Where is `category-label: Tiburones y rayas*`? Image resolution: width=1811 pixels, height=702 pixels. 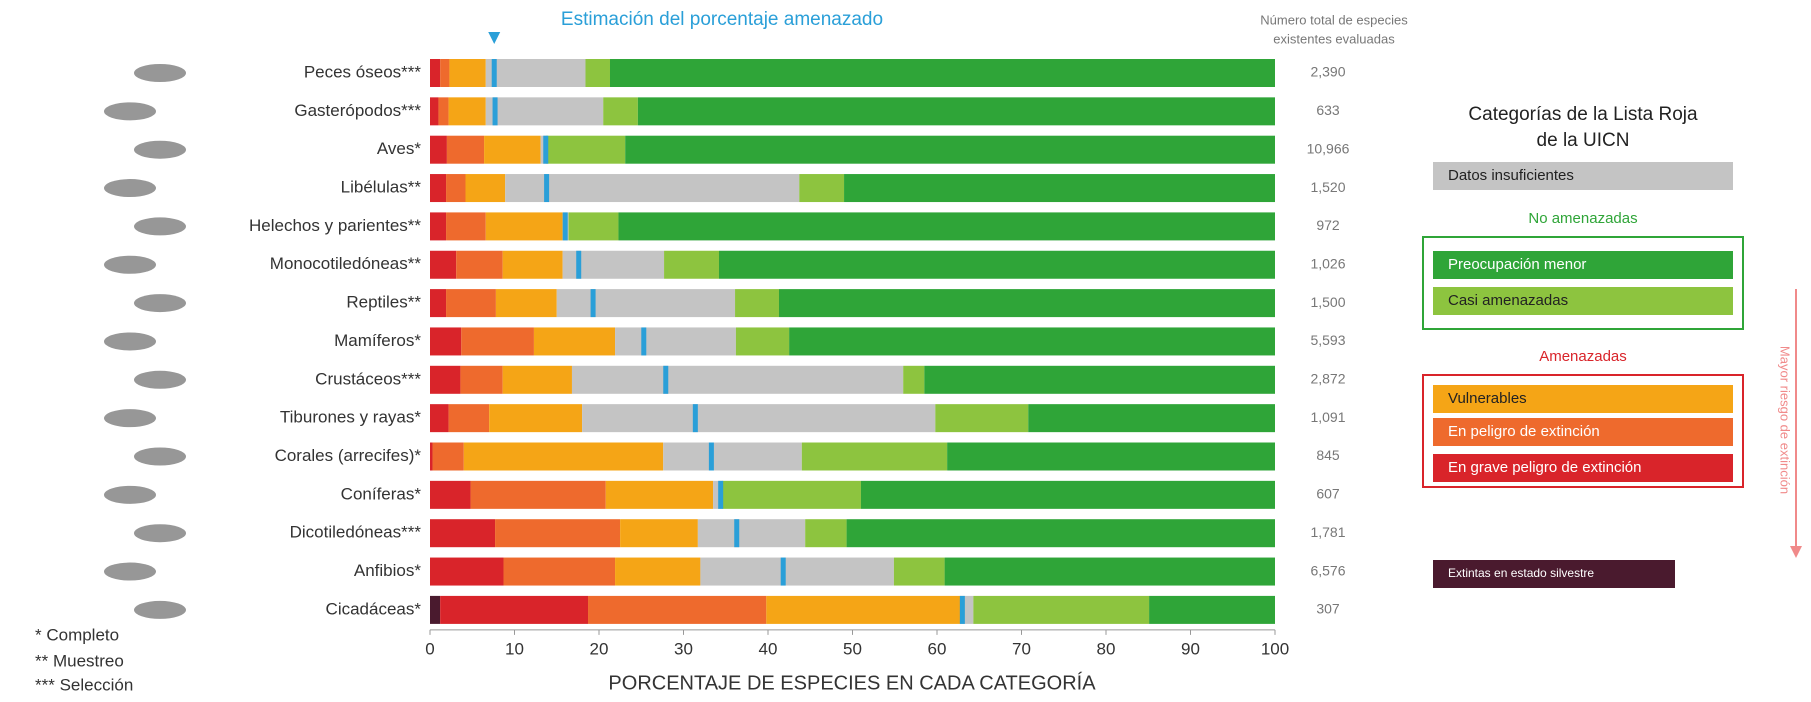
category-label: Tiburones y rayas* is located at coordinates (350, 417).